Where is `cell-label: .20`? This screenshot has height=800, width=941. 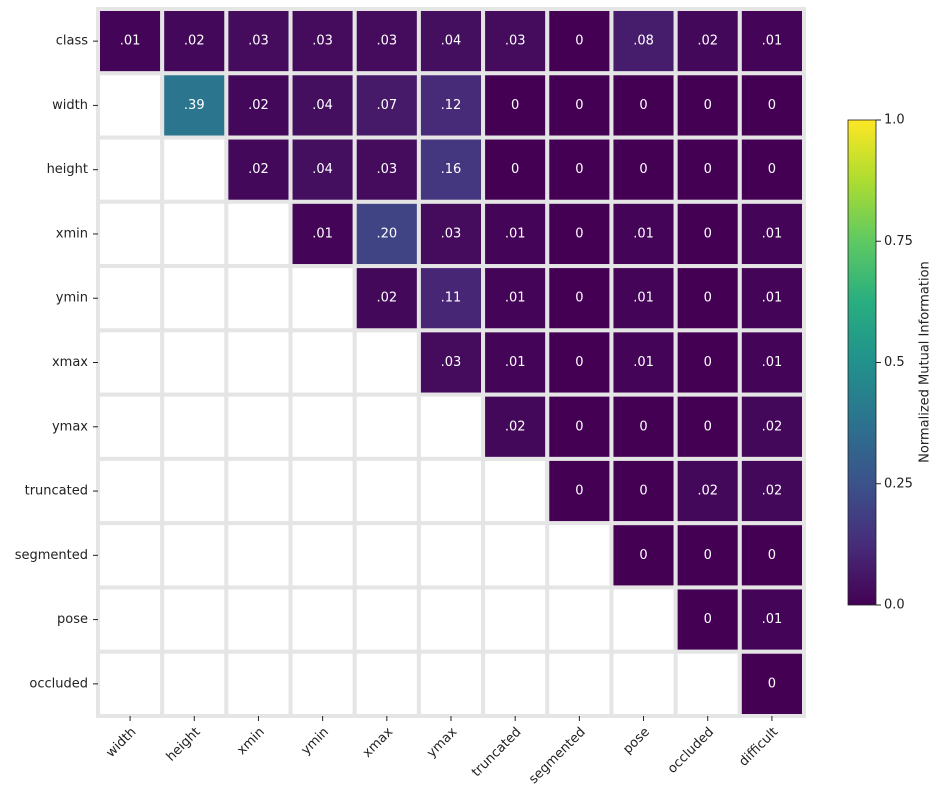 cell-label: .20 is located at coordinates (386, 233).